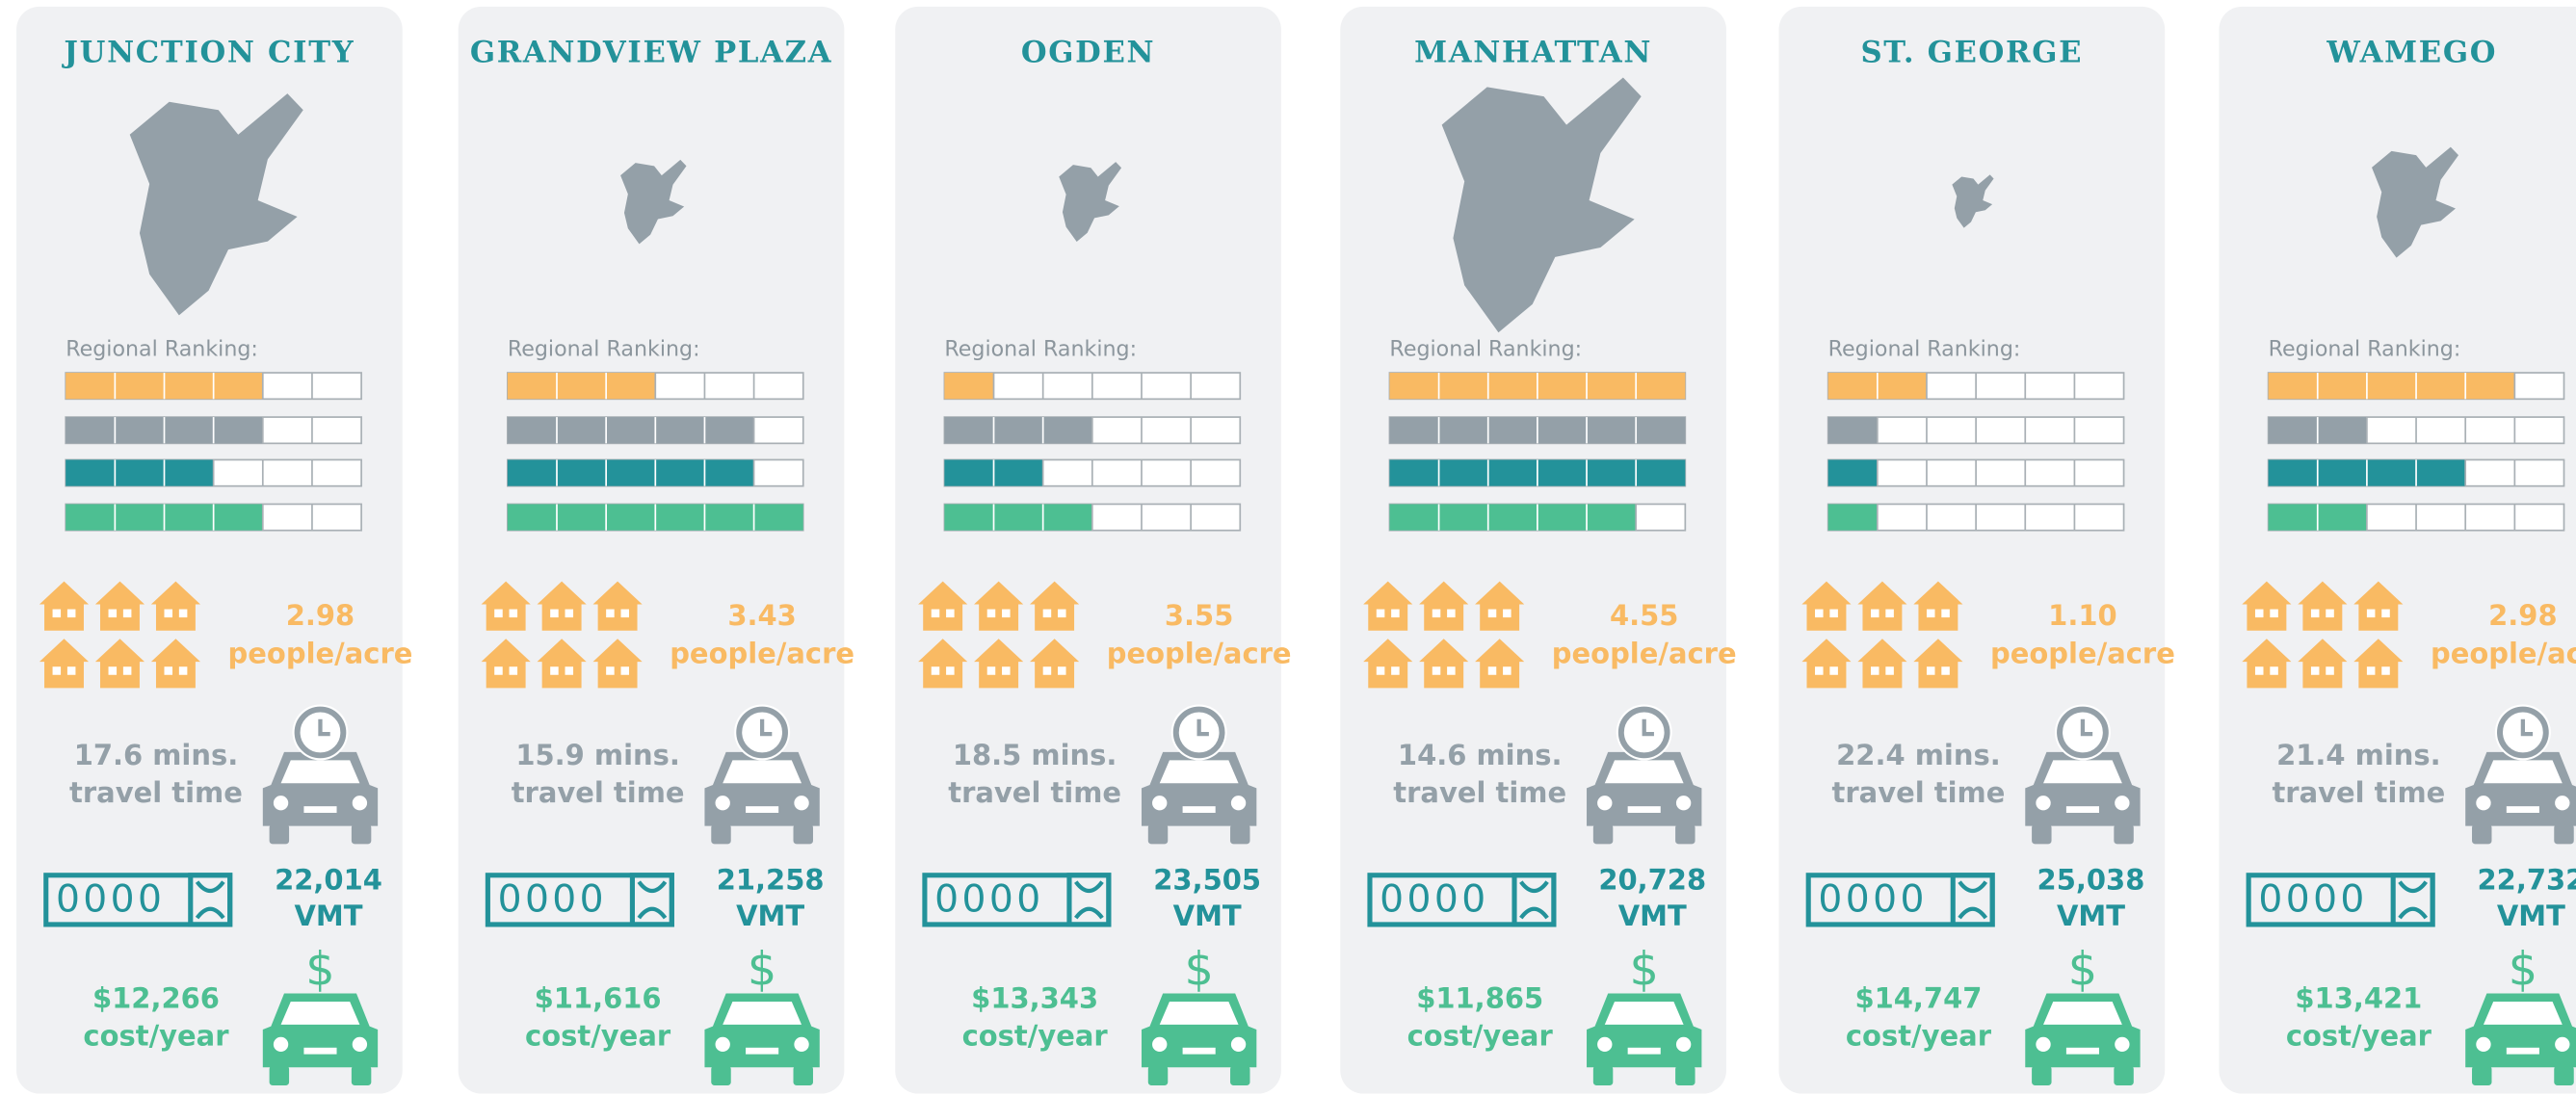 Image resolution: width=2576 pixels, height=1096 pixels. What do you see at coordinates (2082, 615) in the screenshot?
I see `density-value: 1.10` at bounding box center [2082, 615].